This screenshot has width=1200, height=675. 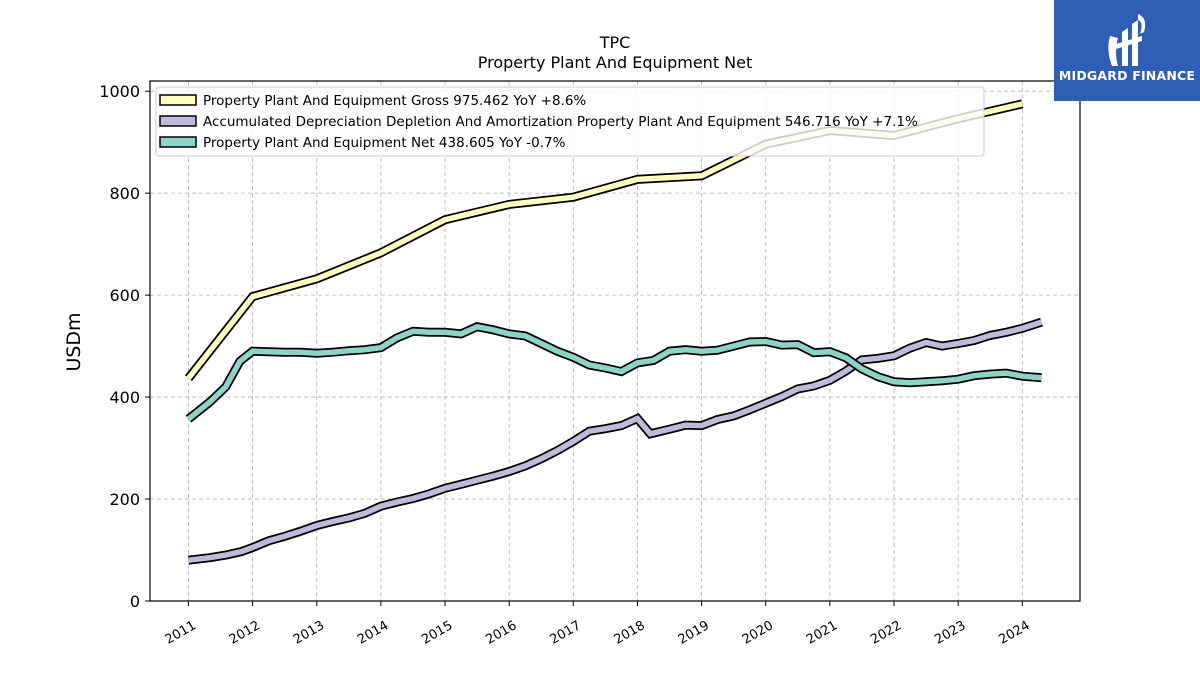 What do you see at coordinates (694, 633) in the screenshot?
I see `x-tick-label: 2019` at bounding box center [694, 633].